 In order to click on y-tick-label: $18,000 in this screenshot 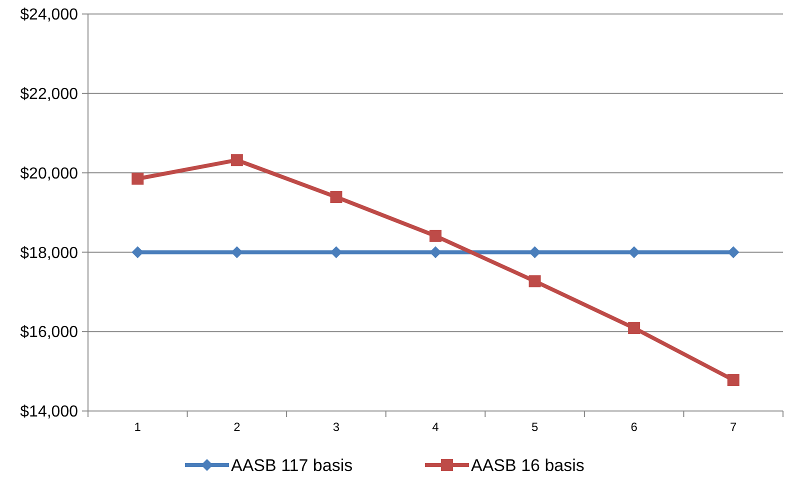, I will do `click(49, 253)`.